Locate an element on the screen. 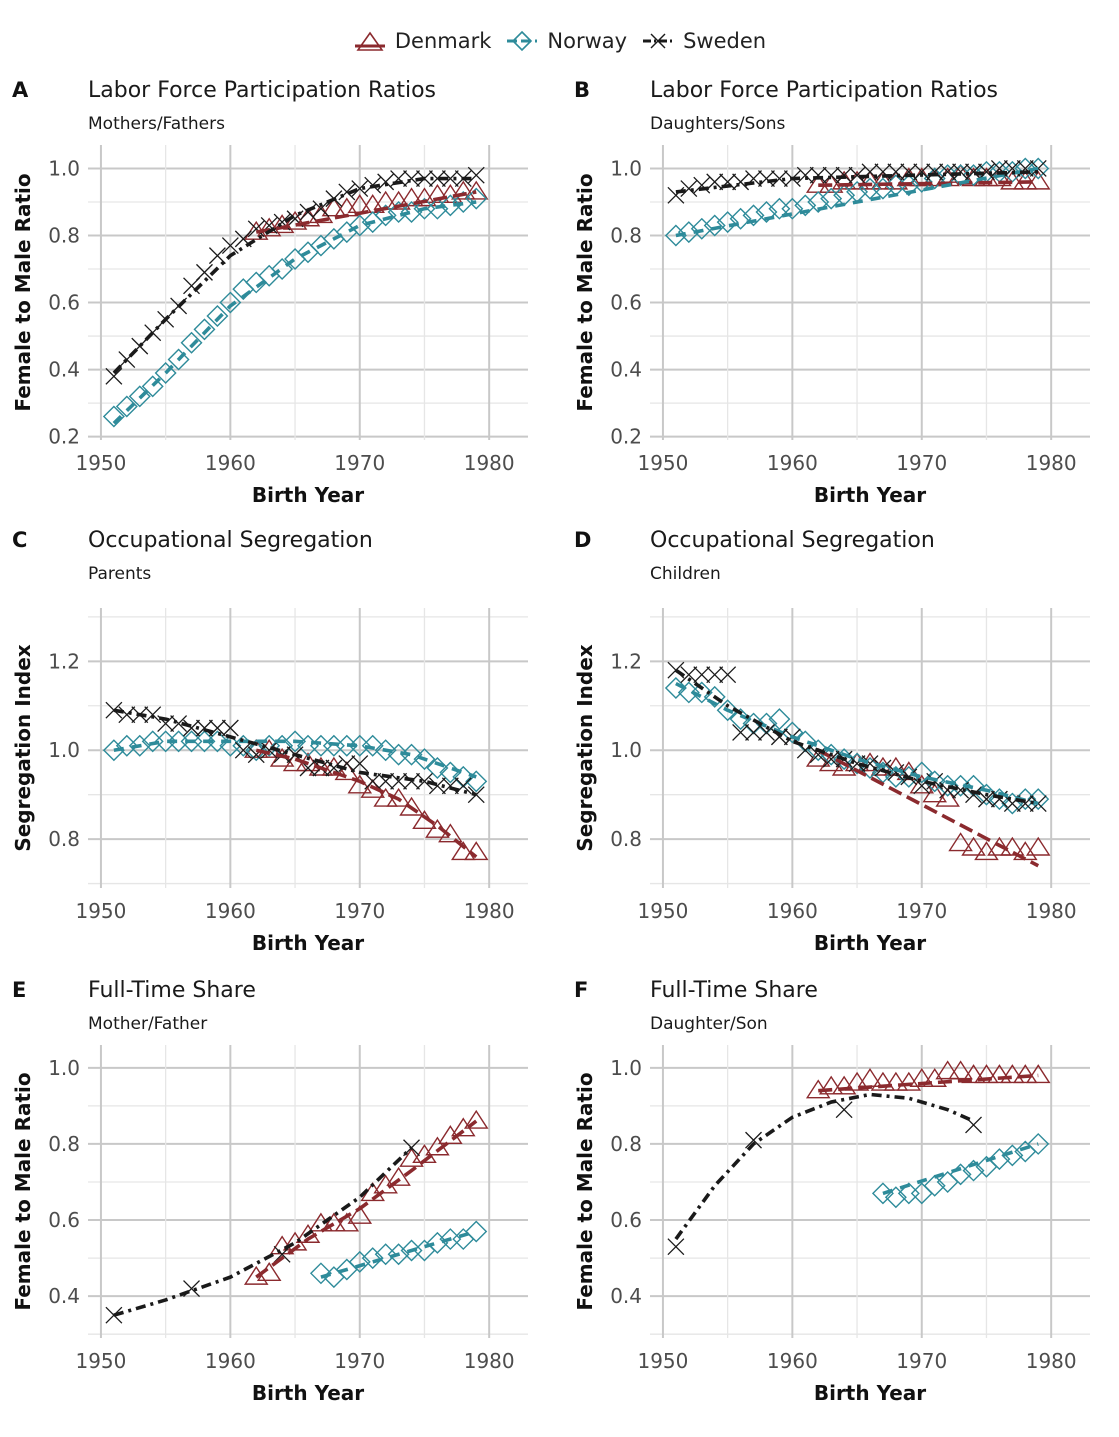 The image size is (1119, 1437). x-cross-icon is located at coordinates (658, 41).